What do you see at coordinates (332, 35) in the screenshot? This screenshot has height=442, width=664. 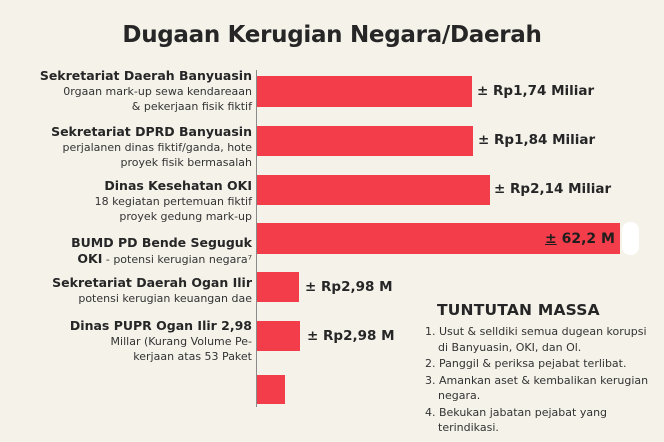 I see `chart-title: Dugaan Kerugian Negara/Daerah` at bounding box center [332, 35].